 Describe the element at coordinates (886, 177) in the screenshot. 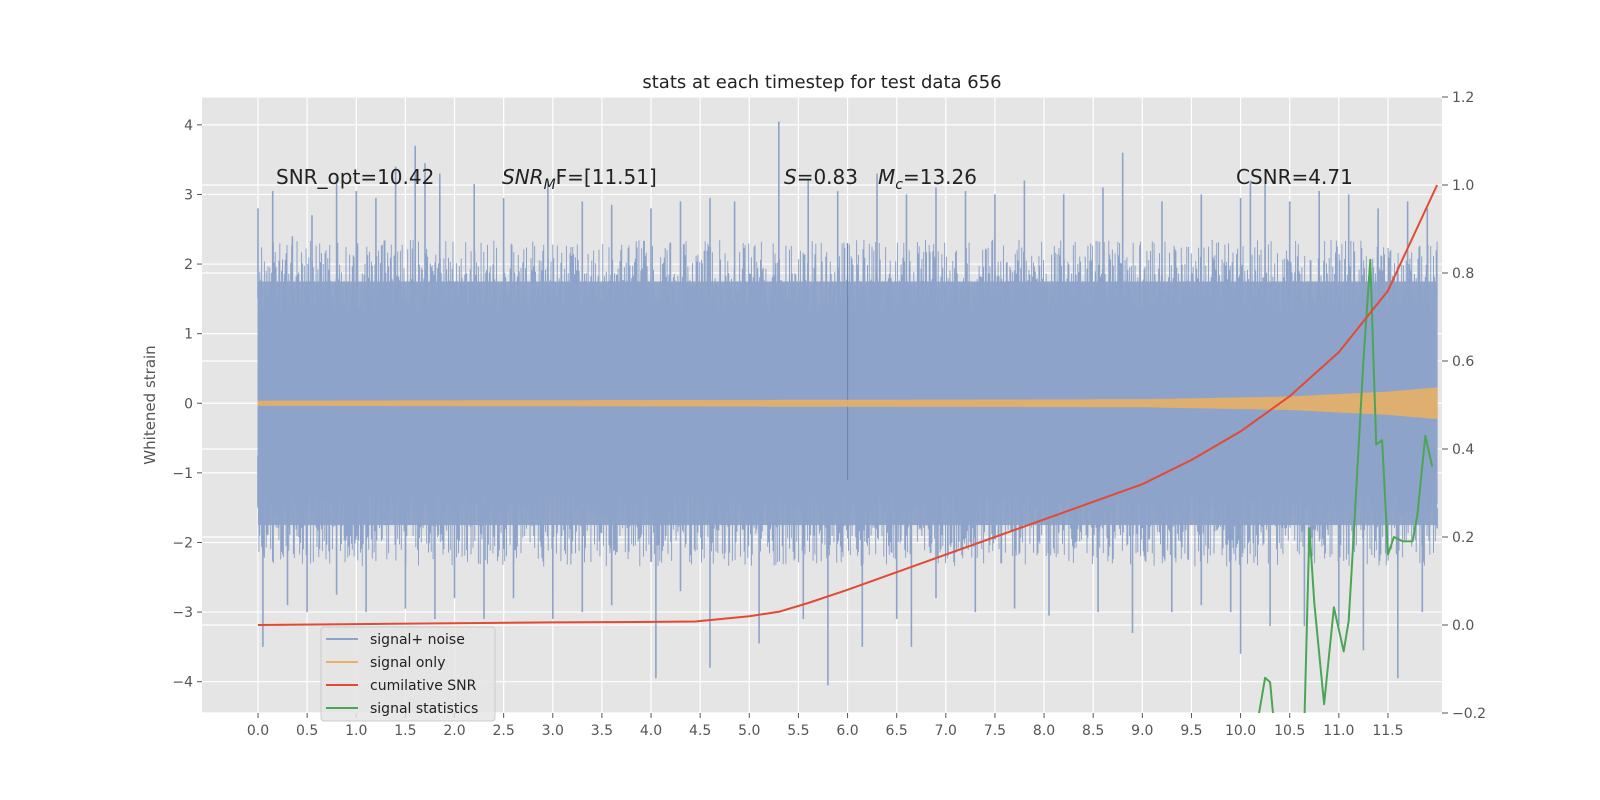

I see `annotation-mc-symbol: M` at that location.